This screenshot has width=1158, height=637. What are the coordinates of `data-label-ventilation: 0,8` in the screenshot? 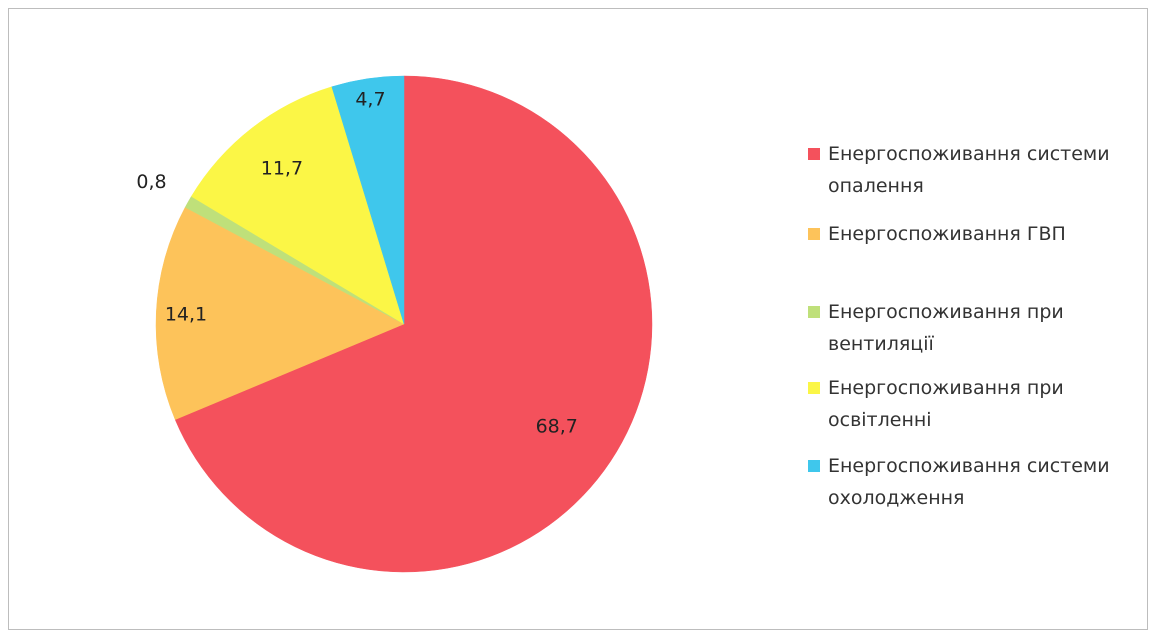 It's located at (151, 182).